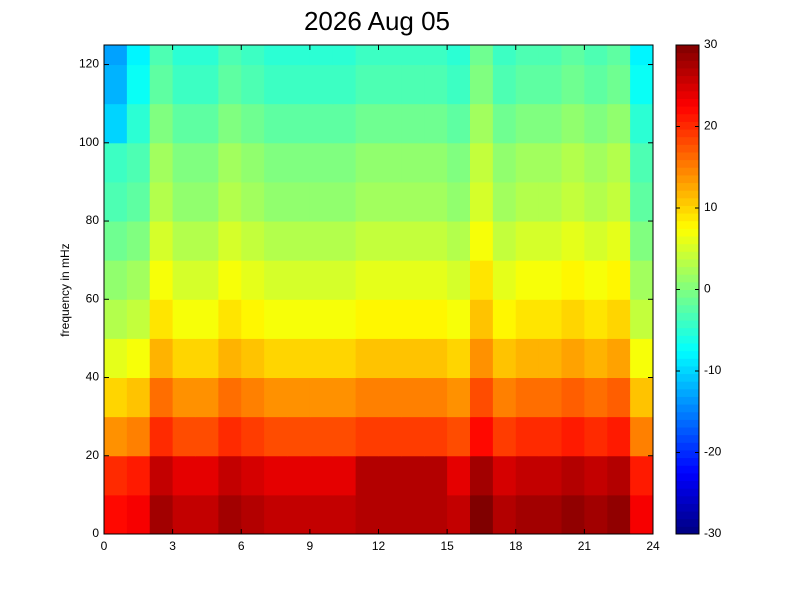  I want to click on x-tick-label: 21, so click(585, 546).